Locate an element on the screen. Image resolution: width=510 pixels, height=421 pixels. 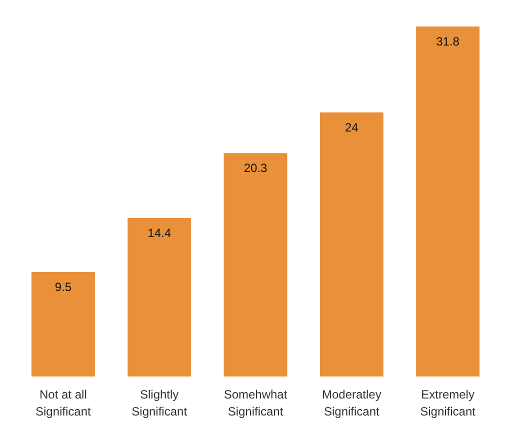
data-label: 9.5 is located at coordinates (63, 287).